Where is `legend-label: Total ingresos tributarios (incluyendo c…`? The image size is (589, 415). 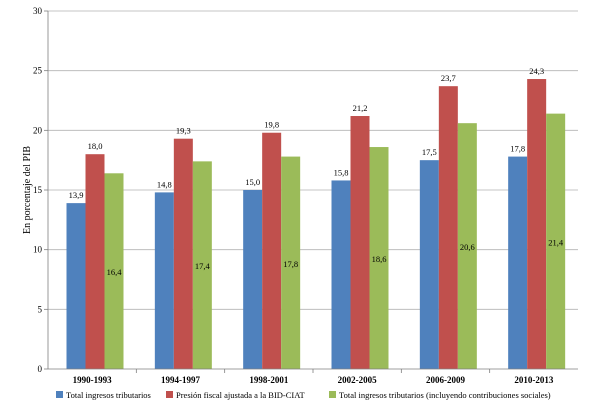
legend-label: Total ingresos tributarios (incluyendo c… is located at coordinates (445, 395).